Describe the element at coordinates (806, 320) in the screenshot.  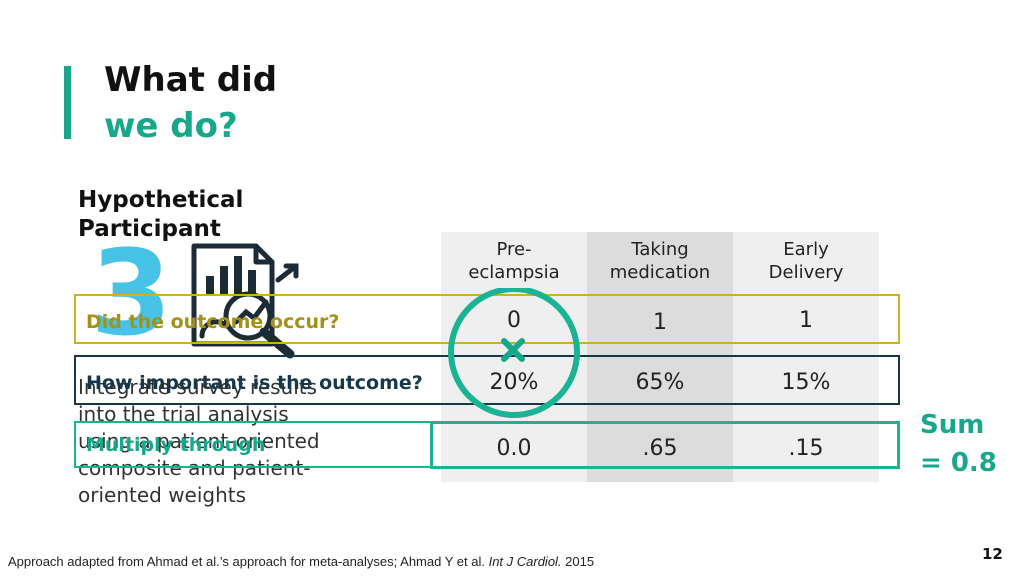
I see `cell-occur-early-delivery: 1` at that location.